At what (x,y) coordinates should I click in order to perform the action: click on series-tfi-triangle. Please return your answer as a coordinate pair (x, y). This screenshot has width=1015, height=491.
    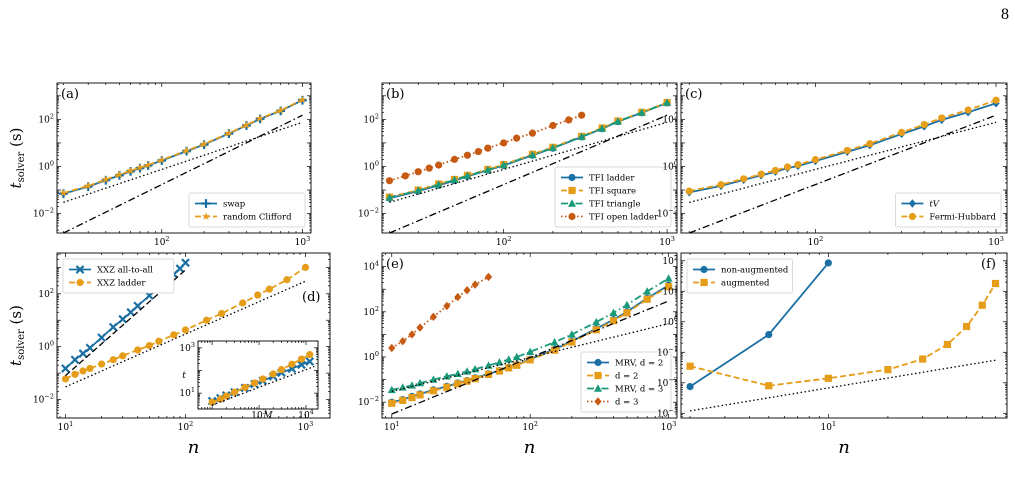
    Looking at the image, I should click on (528, 149).